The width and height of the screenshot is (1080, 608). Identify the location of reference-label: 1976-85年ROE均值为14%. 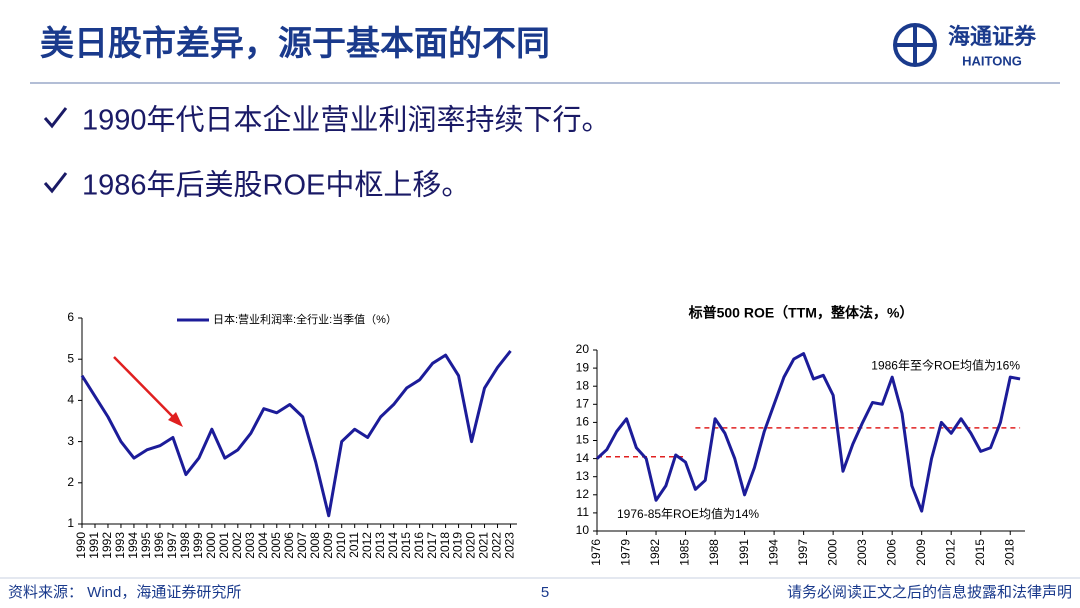
(688, 513).